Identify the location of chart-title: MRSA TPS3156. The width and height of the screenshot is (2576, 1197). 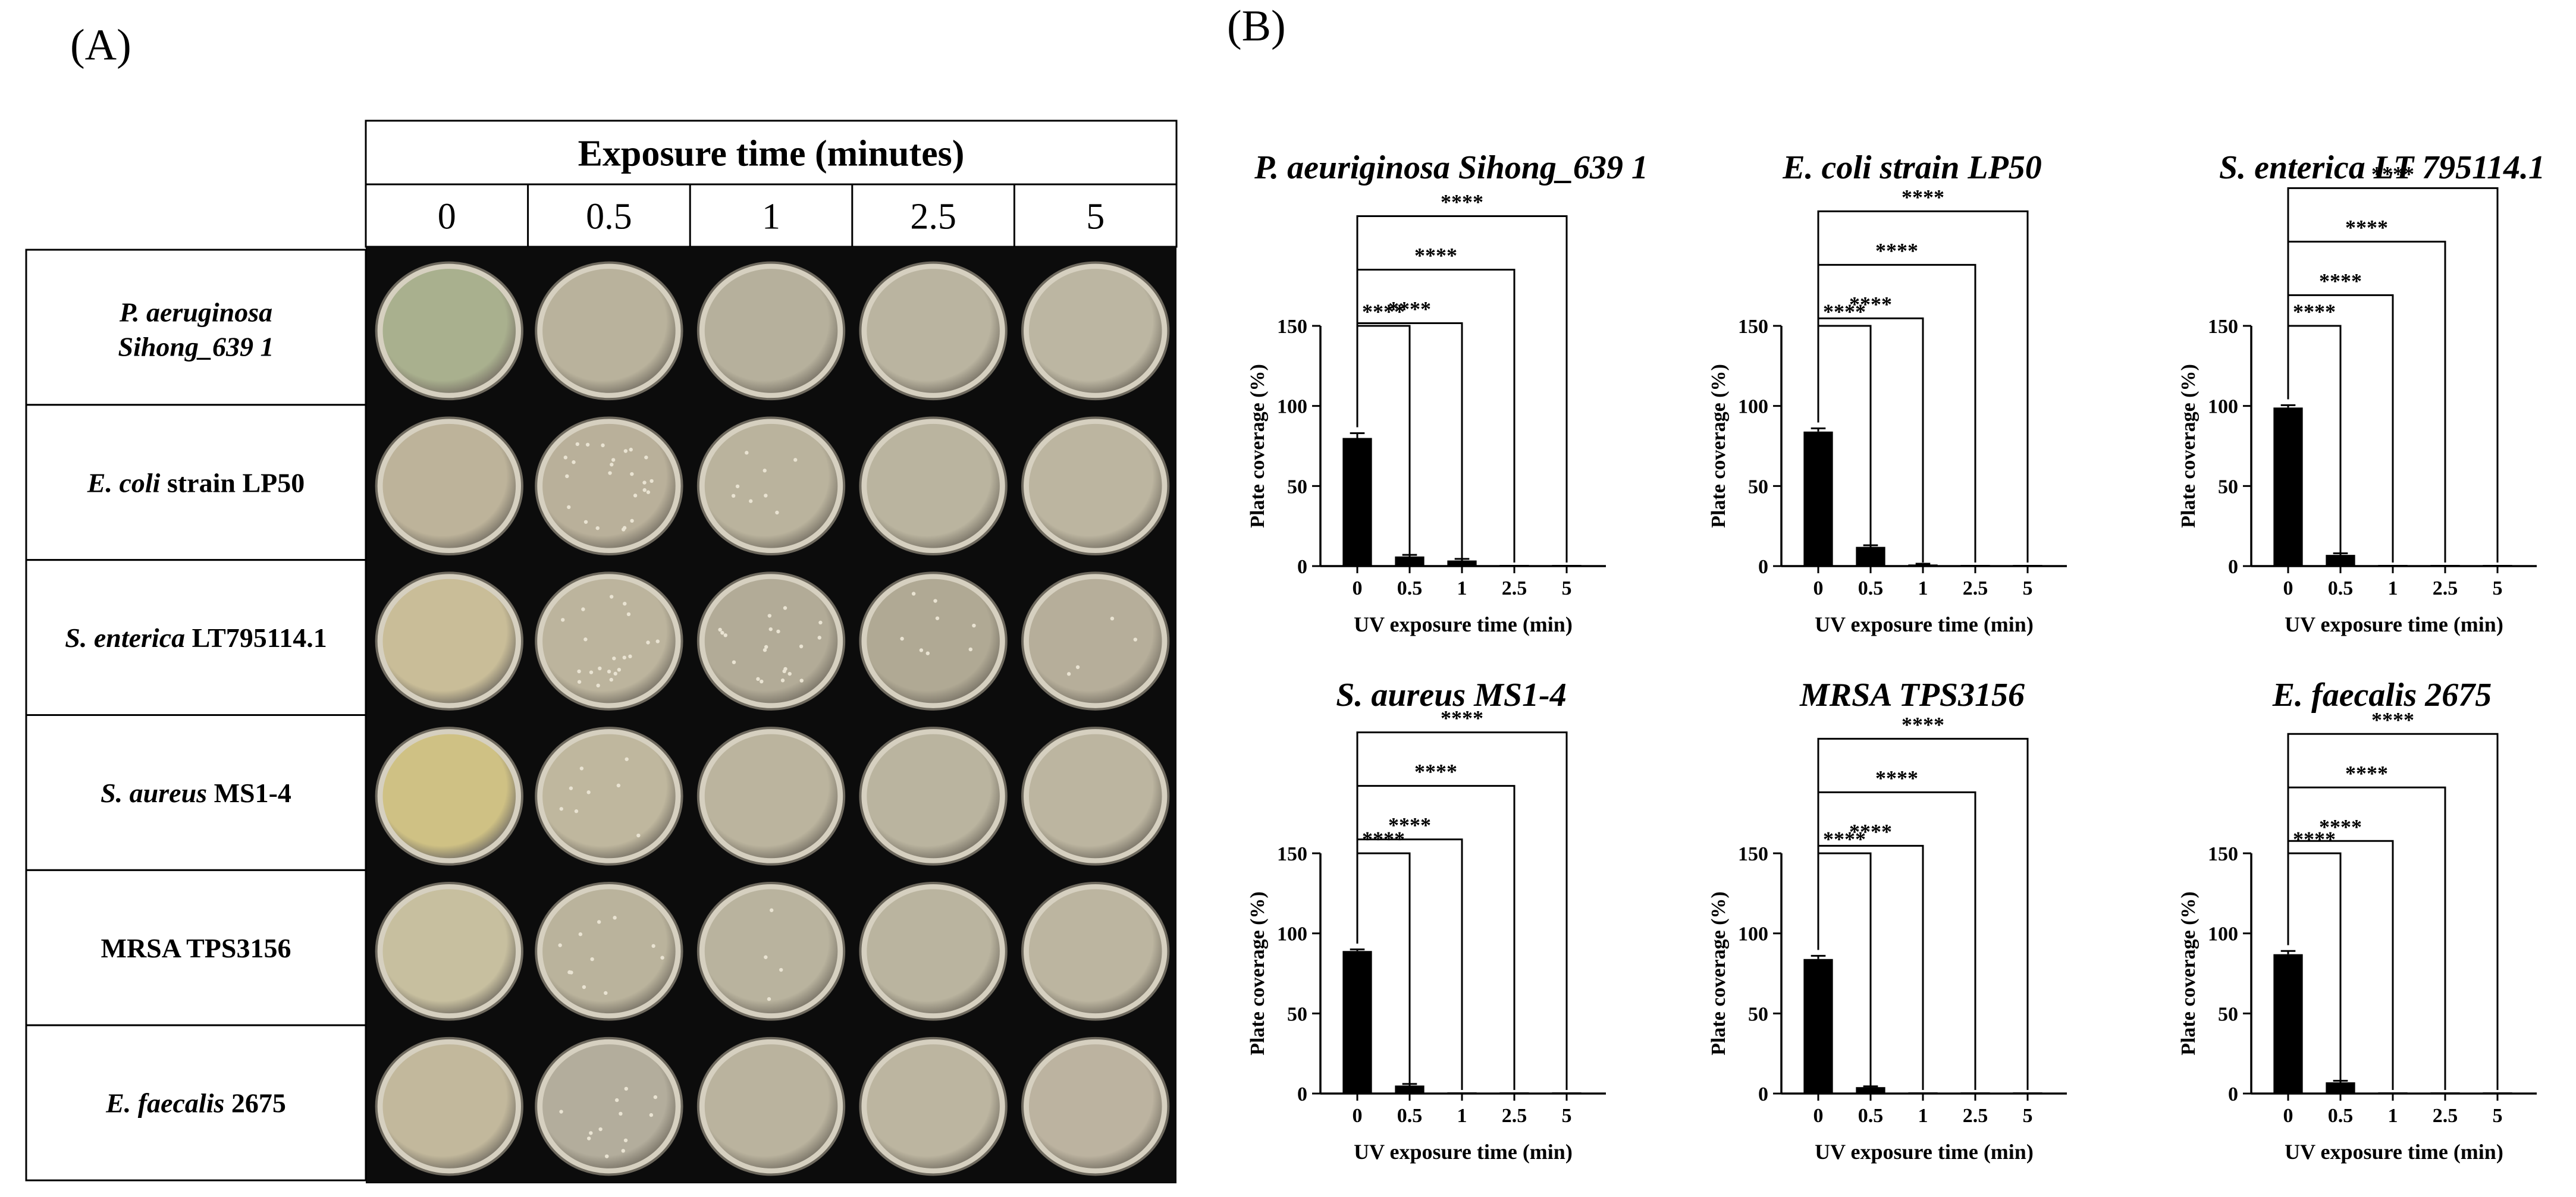
(1912, 695).